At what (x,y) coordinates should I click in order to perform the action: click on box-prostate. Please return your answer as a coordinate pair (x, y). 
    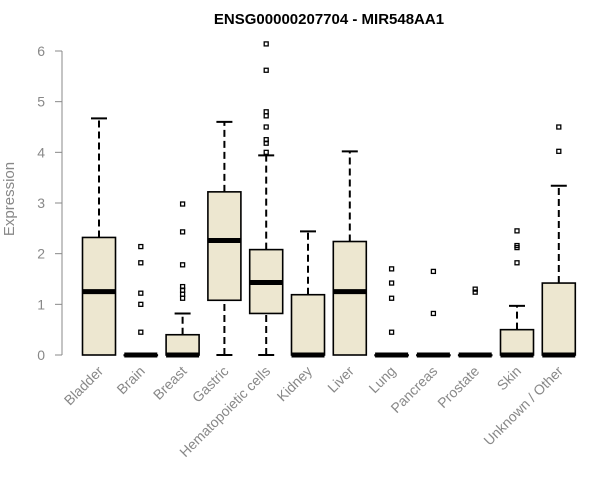
    Looking at the image, I should click on (475, 322).